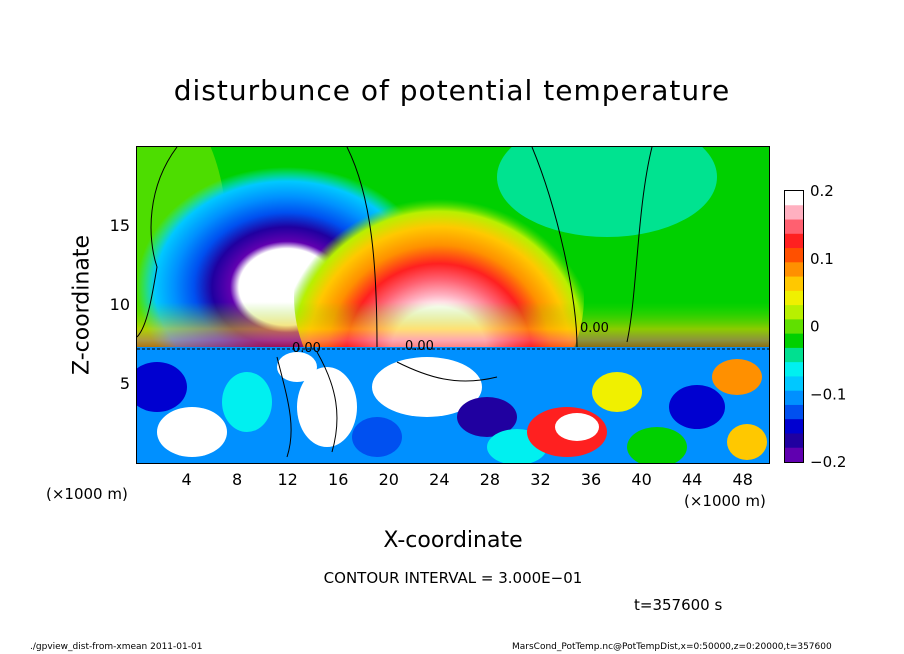  Describe the element at coordinates (725, 501) in the screenshot. I see `x-axis-unit: (×1000 m)` at that location.